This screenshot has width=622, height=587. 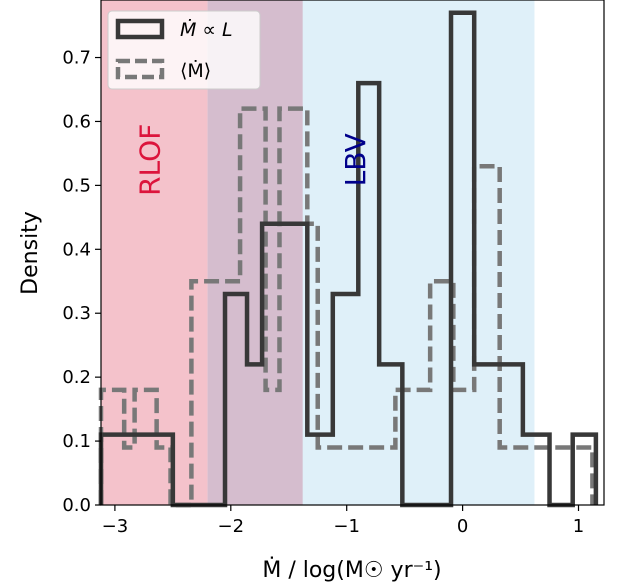 I want to click on y-axis-label: Density, so click(x=30, y=253).